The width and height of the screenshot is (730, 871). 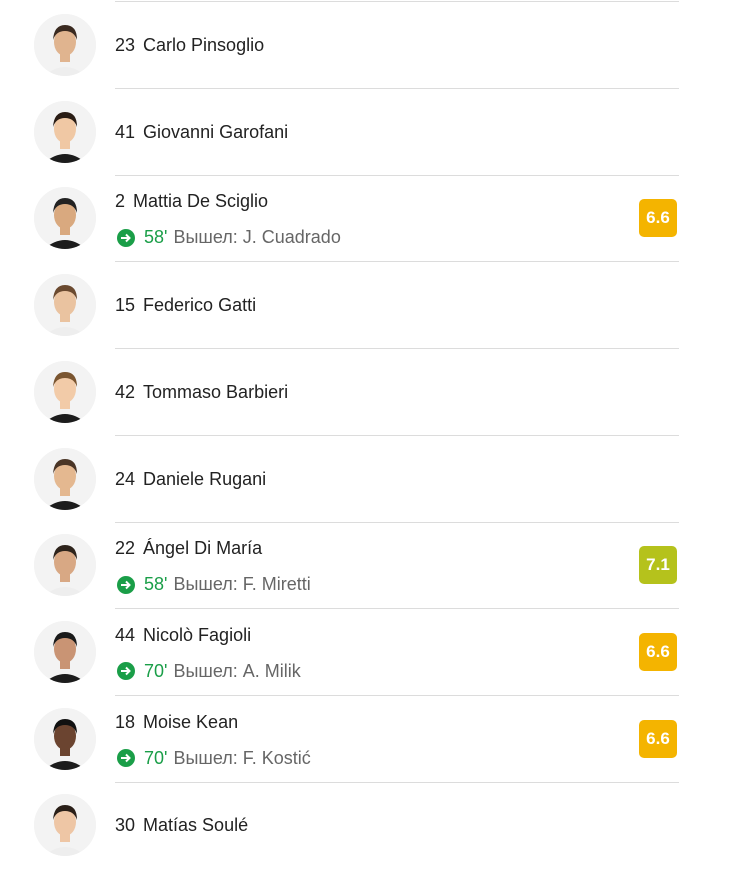 What do you see at coordinates (125, 478) in the screenshot?
I see `player-number: 24` at bounding box center [125, 478].